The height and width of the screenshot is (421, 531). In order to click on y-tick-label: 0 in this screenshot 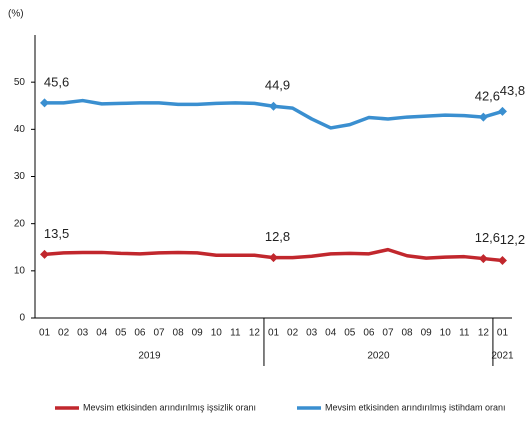, I will do `click(22, 318)`.